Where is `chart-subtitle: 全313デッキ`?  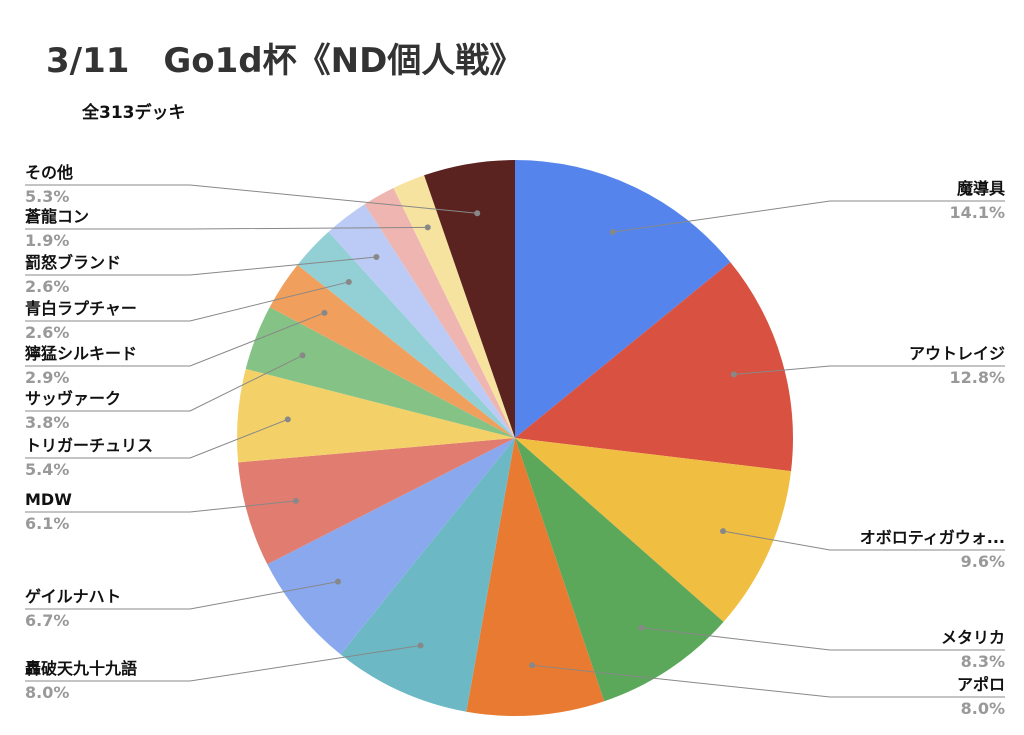 chart-subtitle: 全313デッキ is located at coordinates (133, 112).